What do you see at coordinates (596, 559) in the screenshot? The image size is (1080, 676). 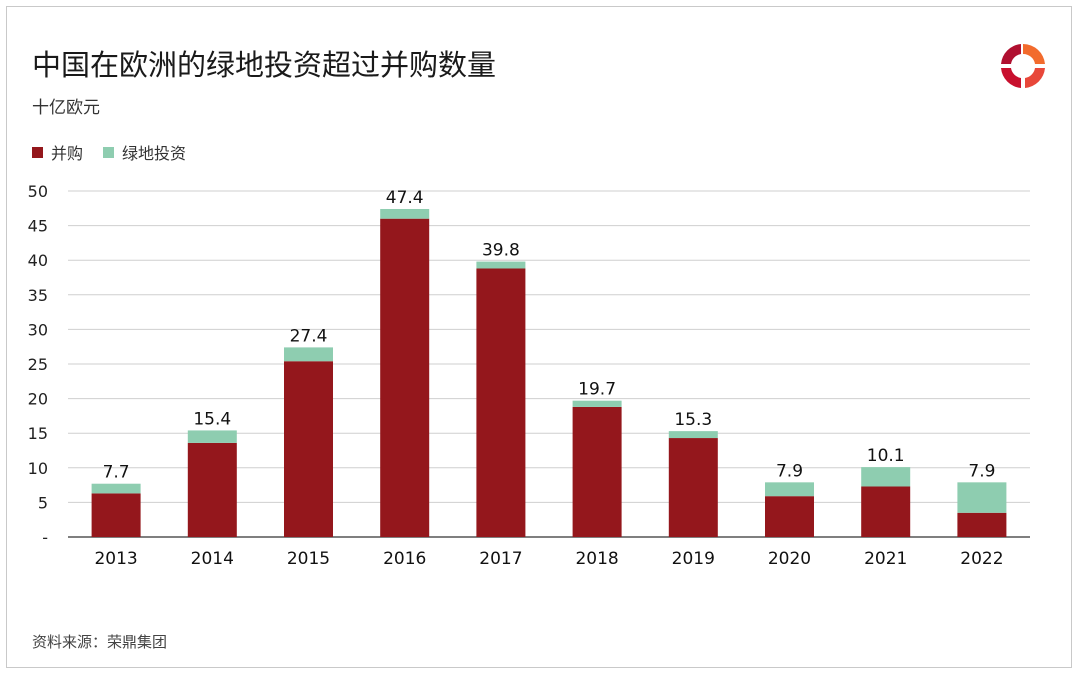 I see `x-tick-label: 2018` at bounding box center [596, 559].